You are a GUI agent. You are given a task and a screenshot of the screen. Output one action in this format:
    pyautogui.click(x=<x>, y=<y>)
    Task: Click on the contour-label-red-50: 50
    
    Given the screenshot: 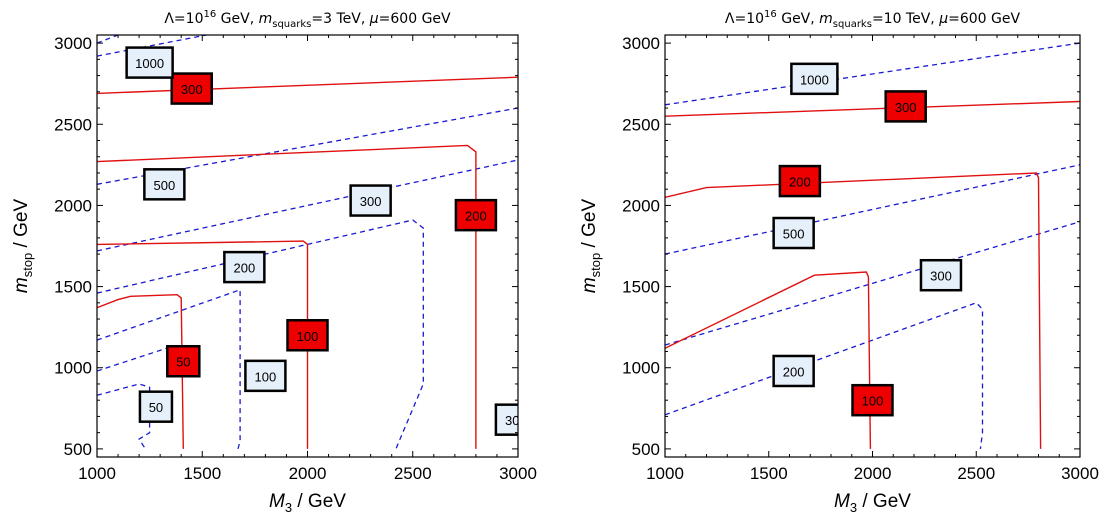 What is the action you would take?
    pyautogui.click(x=183, y=361)
    